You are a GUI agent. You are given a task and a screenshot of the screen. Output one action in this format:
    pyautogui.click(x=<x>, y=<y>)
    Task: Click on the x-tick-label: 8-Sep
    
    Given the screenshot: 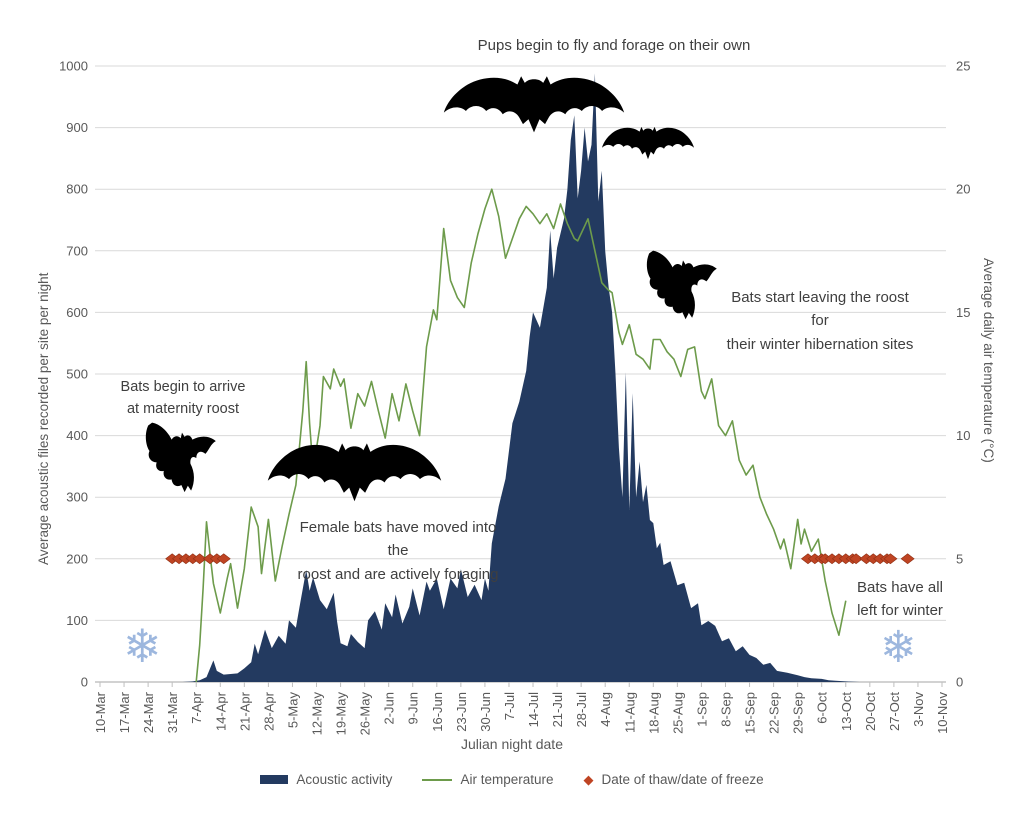 What is the action you would take?
    pyautogui.click(x=725, y=709)
    